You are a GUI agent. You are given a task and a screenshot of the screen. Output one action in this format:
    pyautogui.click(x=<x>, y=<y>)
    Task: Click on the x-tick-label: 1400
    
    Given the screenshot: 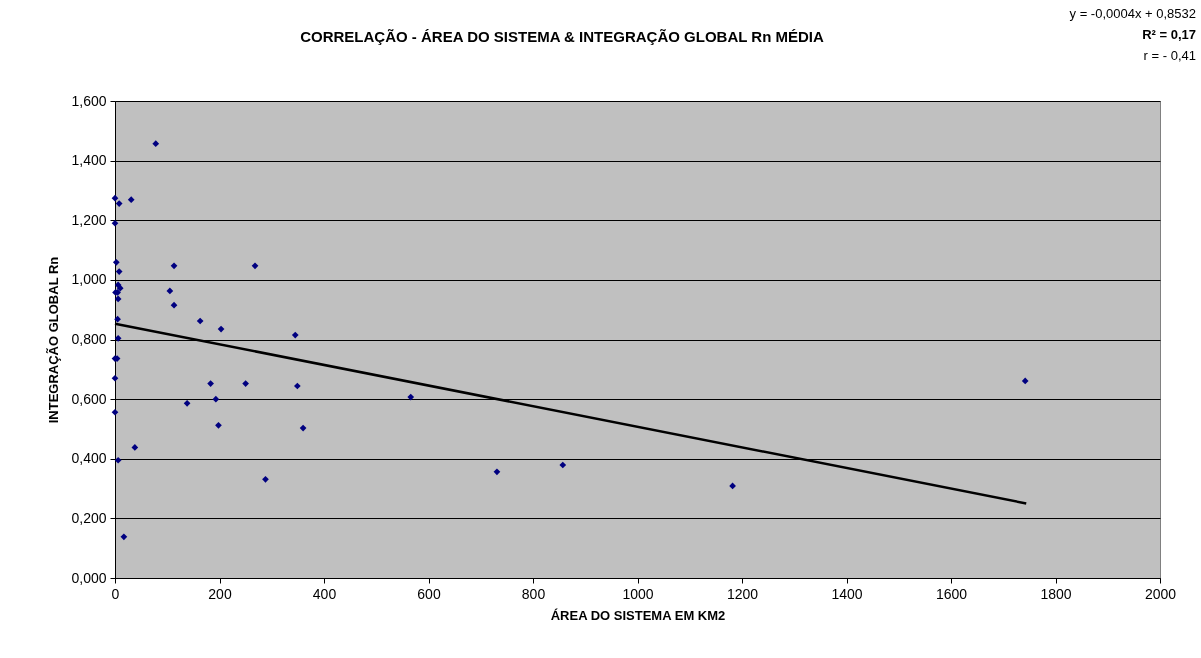 What is the action you would take?
    pyautogui.click(x=847, y=593)
    